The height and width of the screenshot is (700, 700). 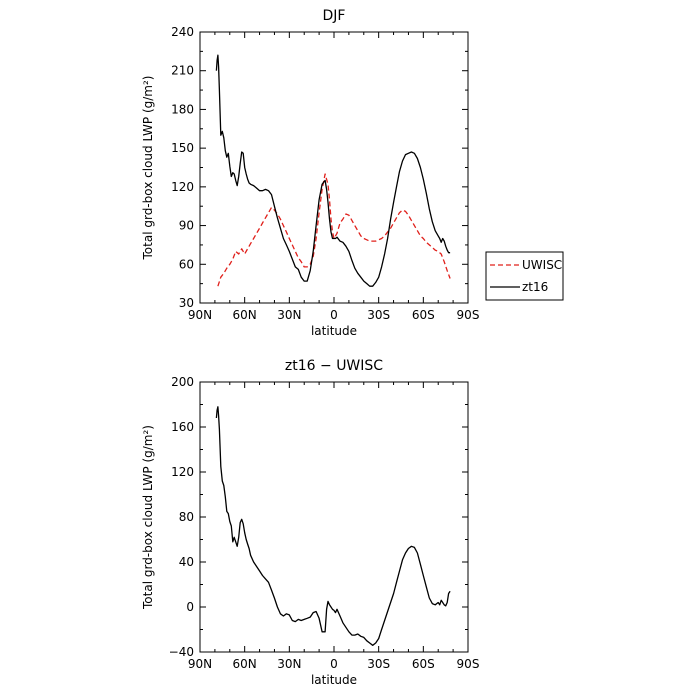 What do you see at coordinates (333, 170) in the screenshot?
I see `series-line-zt16` at bounding box center [333, 170].